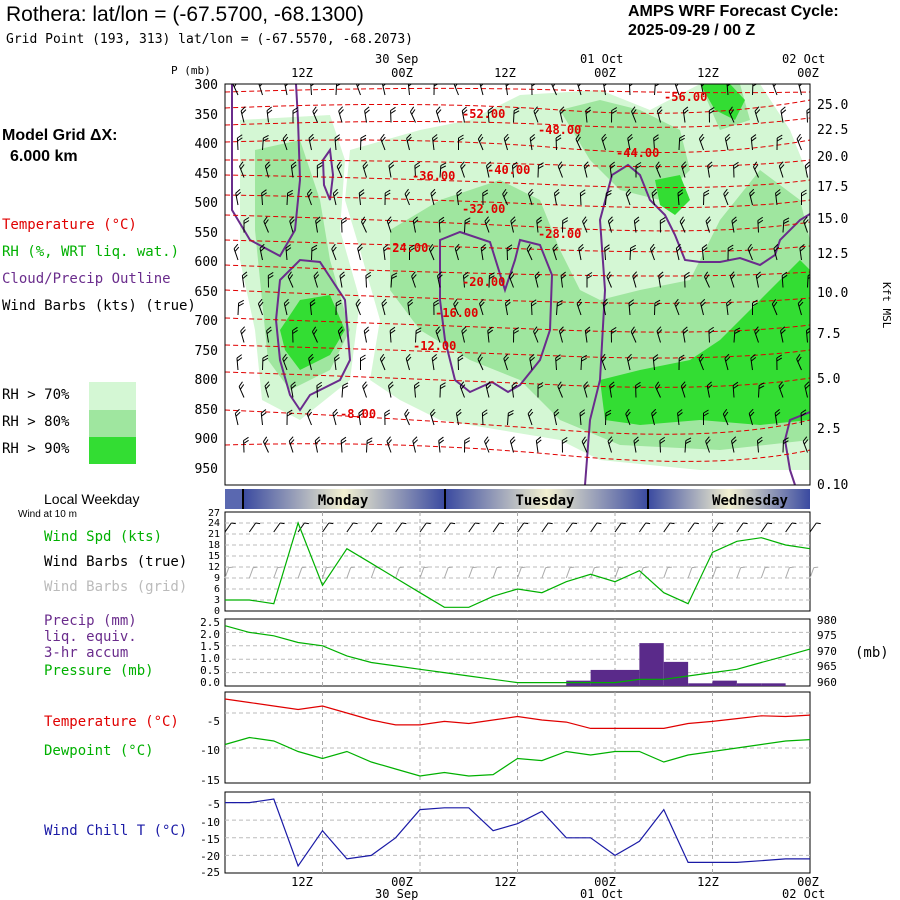  Describe the element at coordinates (832, 219) in the screenshot. I see `svg-text: 15.0` at that location.